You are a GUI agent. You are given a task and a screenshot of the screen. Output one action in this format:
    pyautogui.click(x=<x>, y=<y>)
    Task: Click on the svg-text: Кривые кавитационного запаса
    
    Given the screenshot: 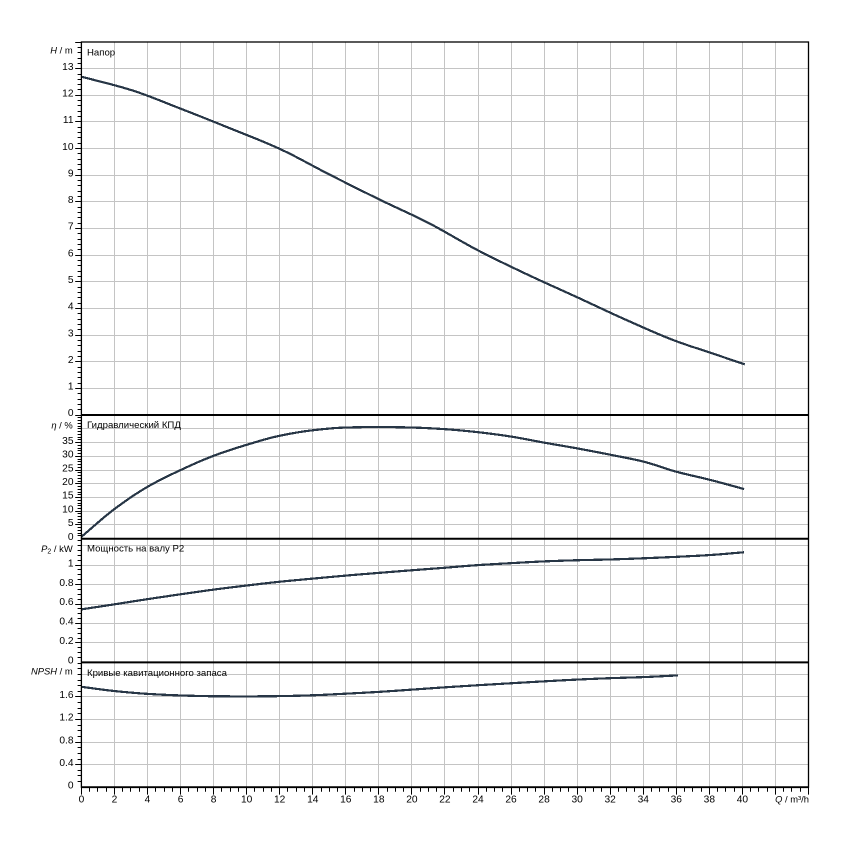 What is the action you would take?
    pyautogui.click(x=157, y=673)
    